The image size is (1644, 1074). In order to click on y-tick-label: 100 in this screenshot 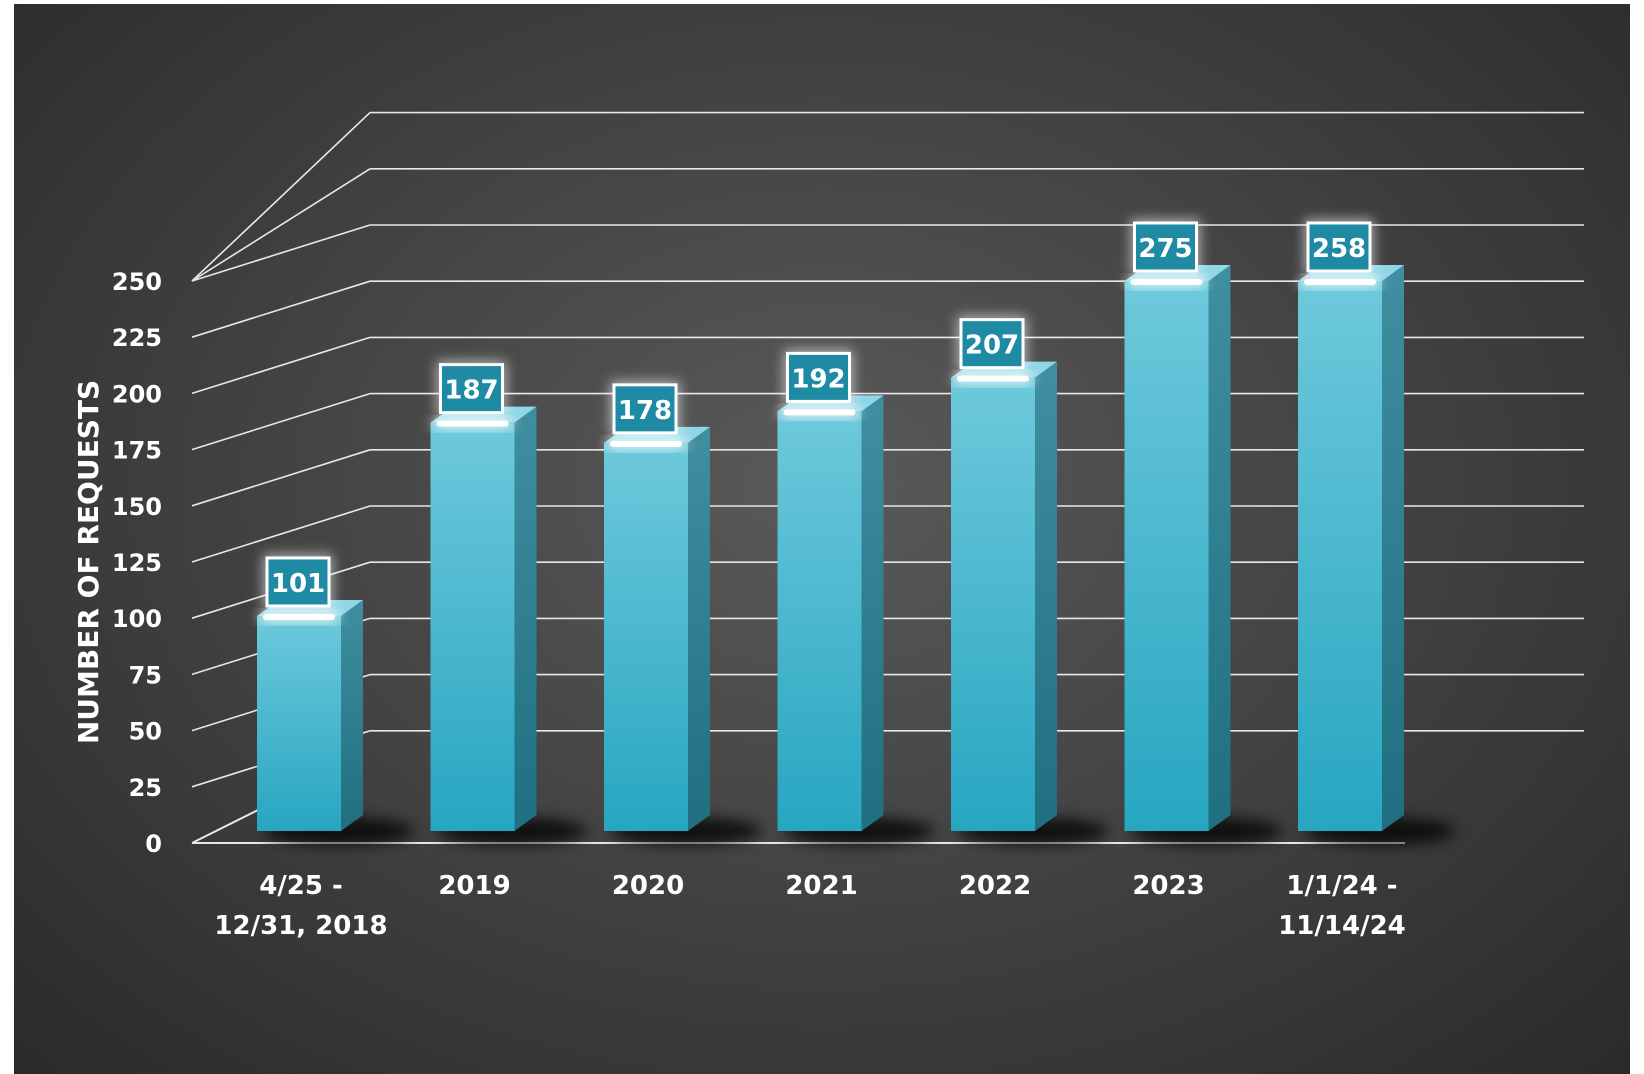, I will do `click(137, 619)`.